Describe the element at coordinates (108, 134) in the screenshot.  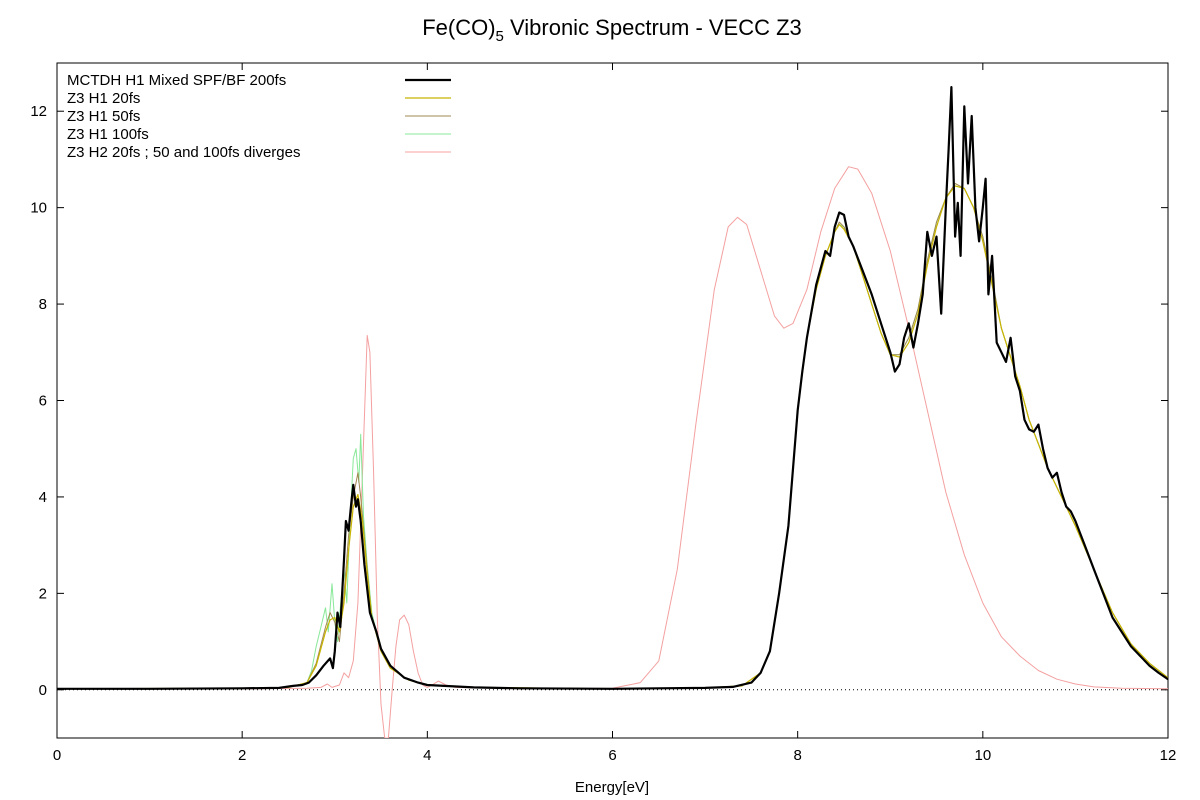
I see `legend-label: Z3 H1 100fs` at that location.